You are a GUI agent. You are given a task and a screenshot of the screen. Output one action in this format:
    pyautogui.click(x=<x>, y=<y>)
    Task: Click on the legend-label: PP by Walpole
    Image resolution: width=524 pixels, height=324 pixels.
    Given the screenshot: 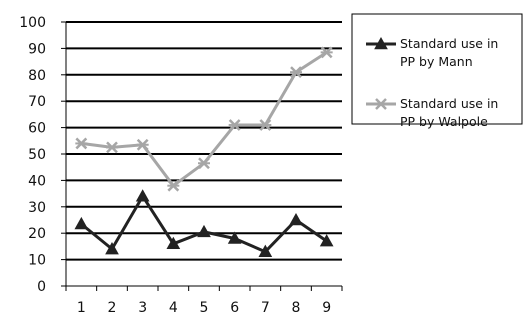 What is the action you would take?
    pyautogui.click(x=444, y=121)
    